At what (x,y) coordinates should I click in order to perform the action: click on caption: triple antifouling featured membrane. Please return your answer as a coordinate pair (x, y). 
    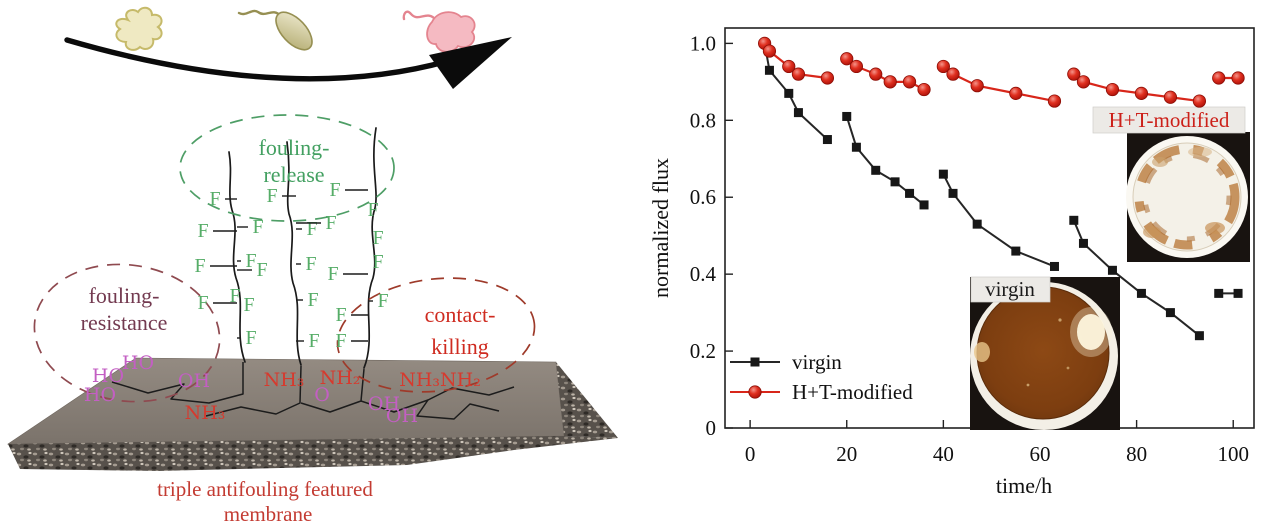
    Looking at the image, I should click on (265, 500).